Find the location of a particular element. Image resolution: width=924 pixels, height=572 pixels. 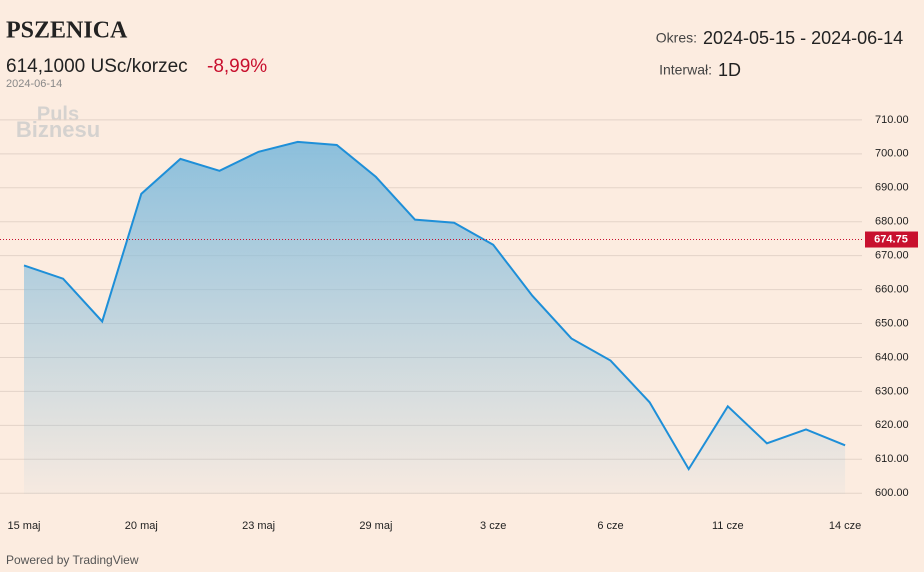

date: 2024-06-14 is located at coordinates (34, 84).